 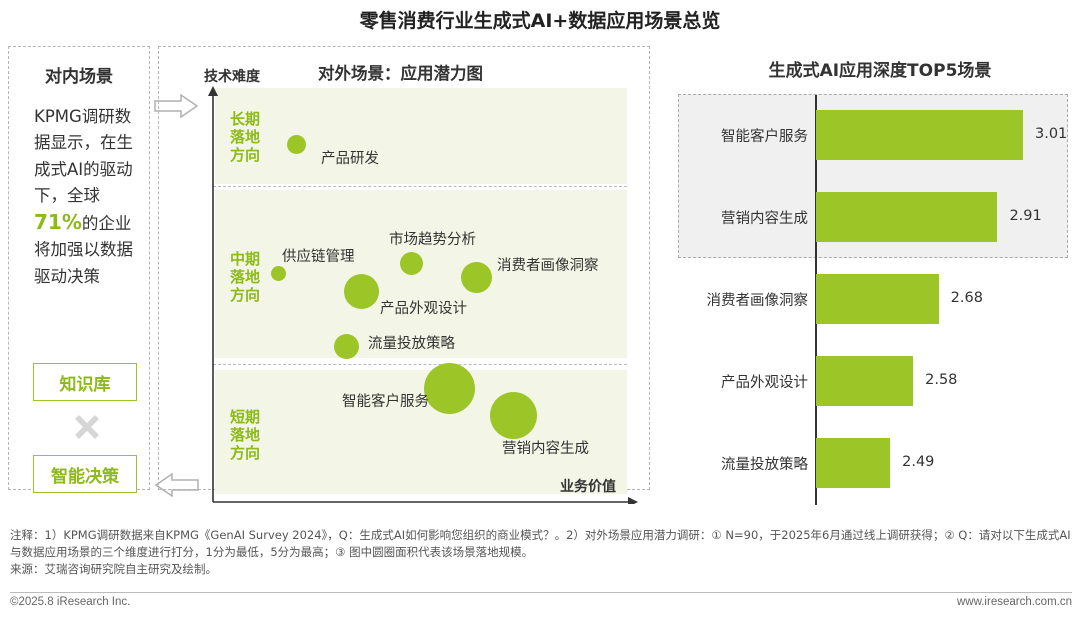 I want to click on bubble-label: 产品研发, so click(x=350, y=159).